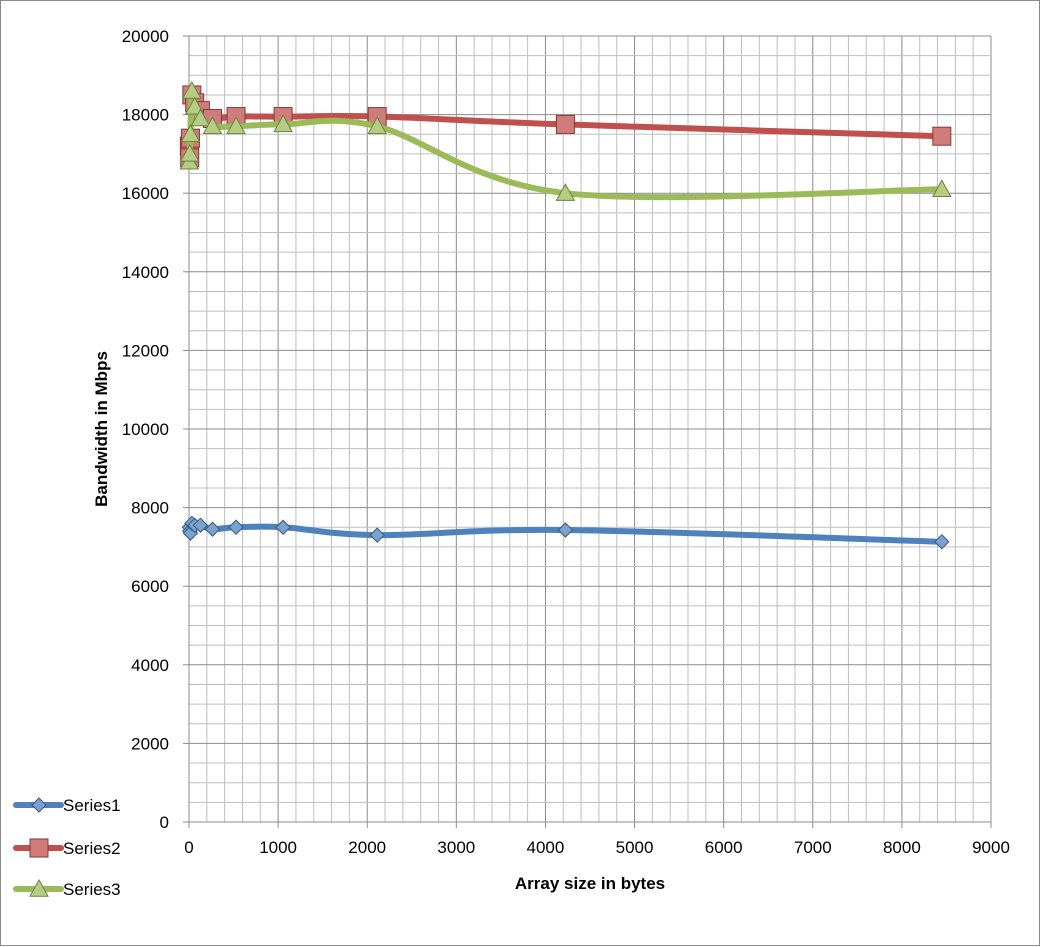 Image resolution: width=1040 pixels, height=947 pixels. Describe the element at coordinates (145, 272) in the screenshot. I see `y-tick-label: 14000` at that location.